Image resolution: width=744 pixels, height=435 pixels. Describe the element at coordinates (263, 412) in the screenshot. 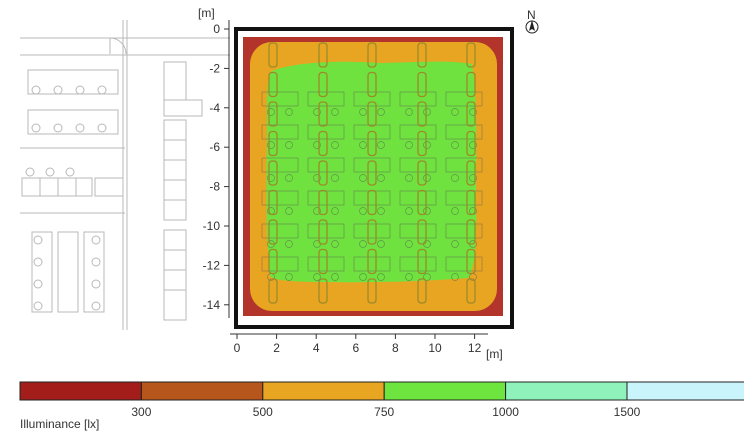

I see `legend-threshold-label: 500` at that location.